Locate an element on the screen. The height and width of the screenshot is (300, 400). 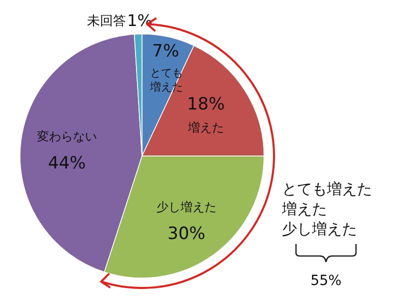
slice-label: 増えた is located at coordinates (205, 127).